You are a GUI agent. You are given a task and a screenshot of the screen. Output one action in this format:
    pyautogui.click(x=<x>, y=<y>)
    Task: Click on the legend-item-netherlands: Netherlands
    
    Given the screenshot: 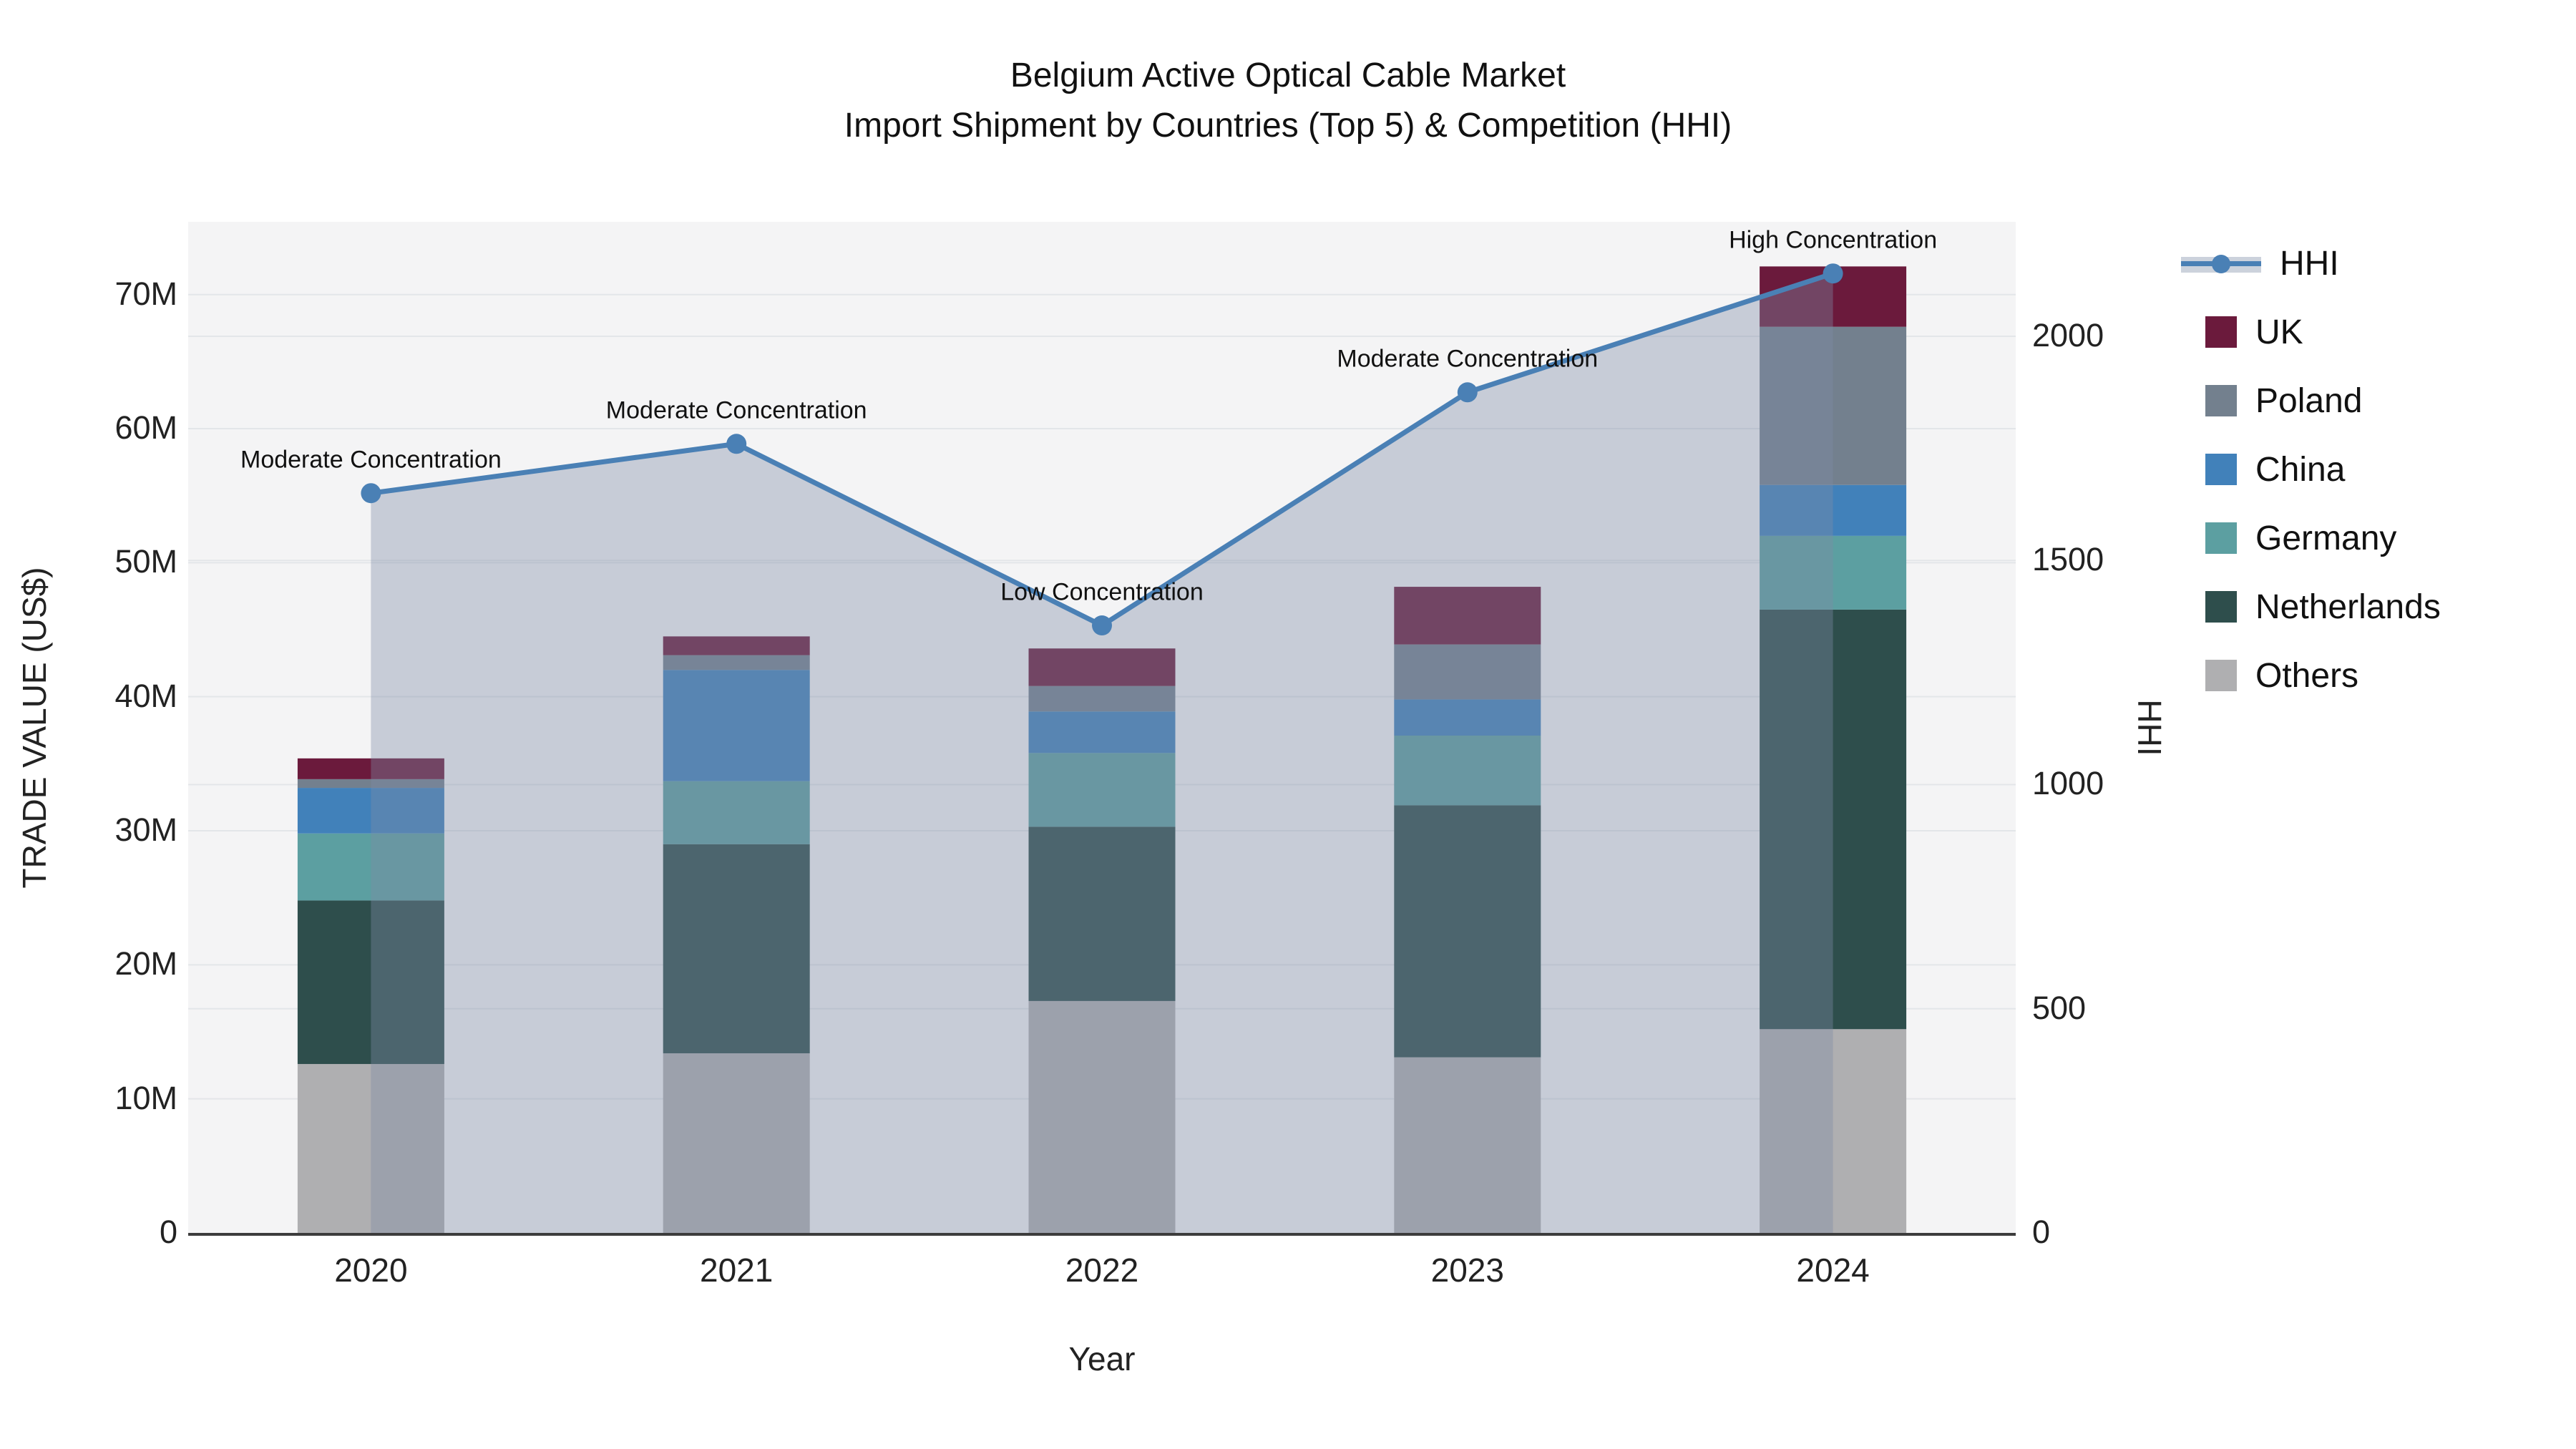 What is the action you would take?
    pyautogui.click(x=2323, y=606)
    